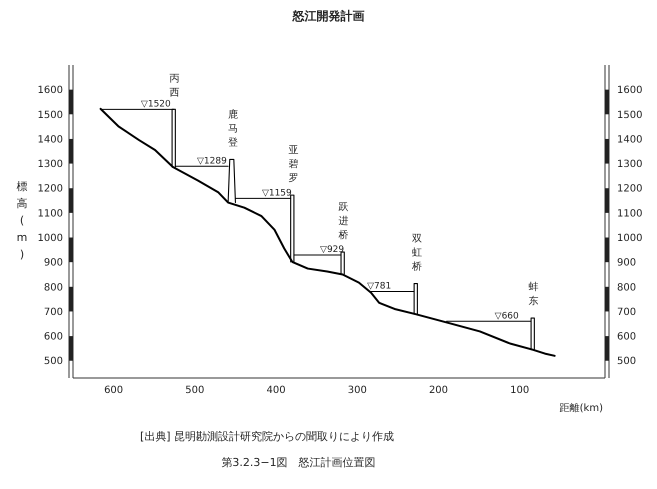  Describe the element at coordinates (53, 263) in the screenshot. I see `y-tick-label: 900` at that location.